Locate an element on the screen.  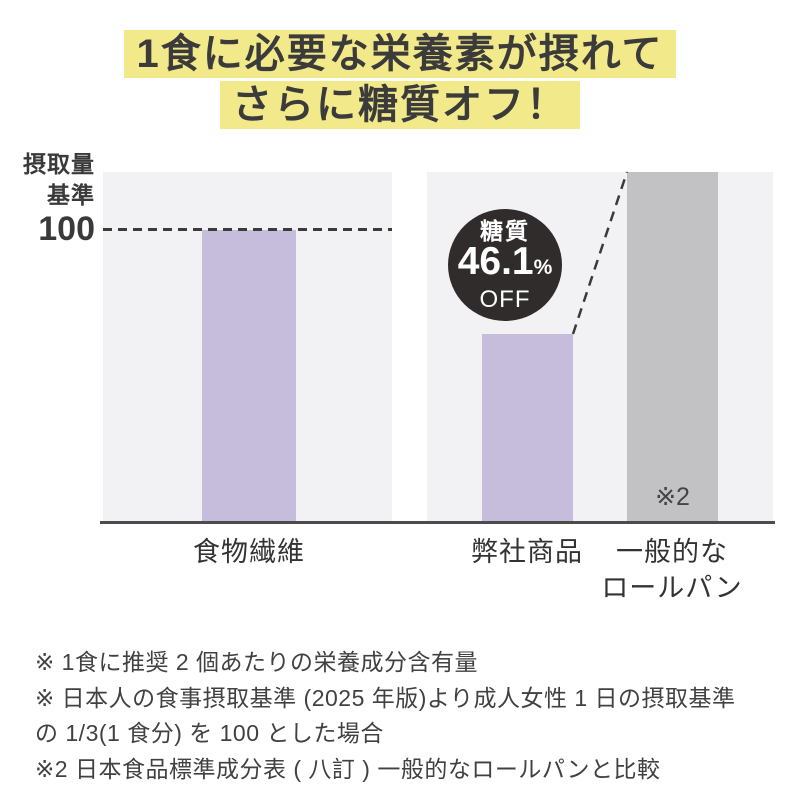
badge-off-label: OFF is located at coordinates (505, 299).